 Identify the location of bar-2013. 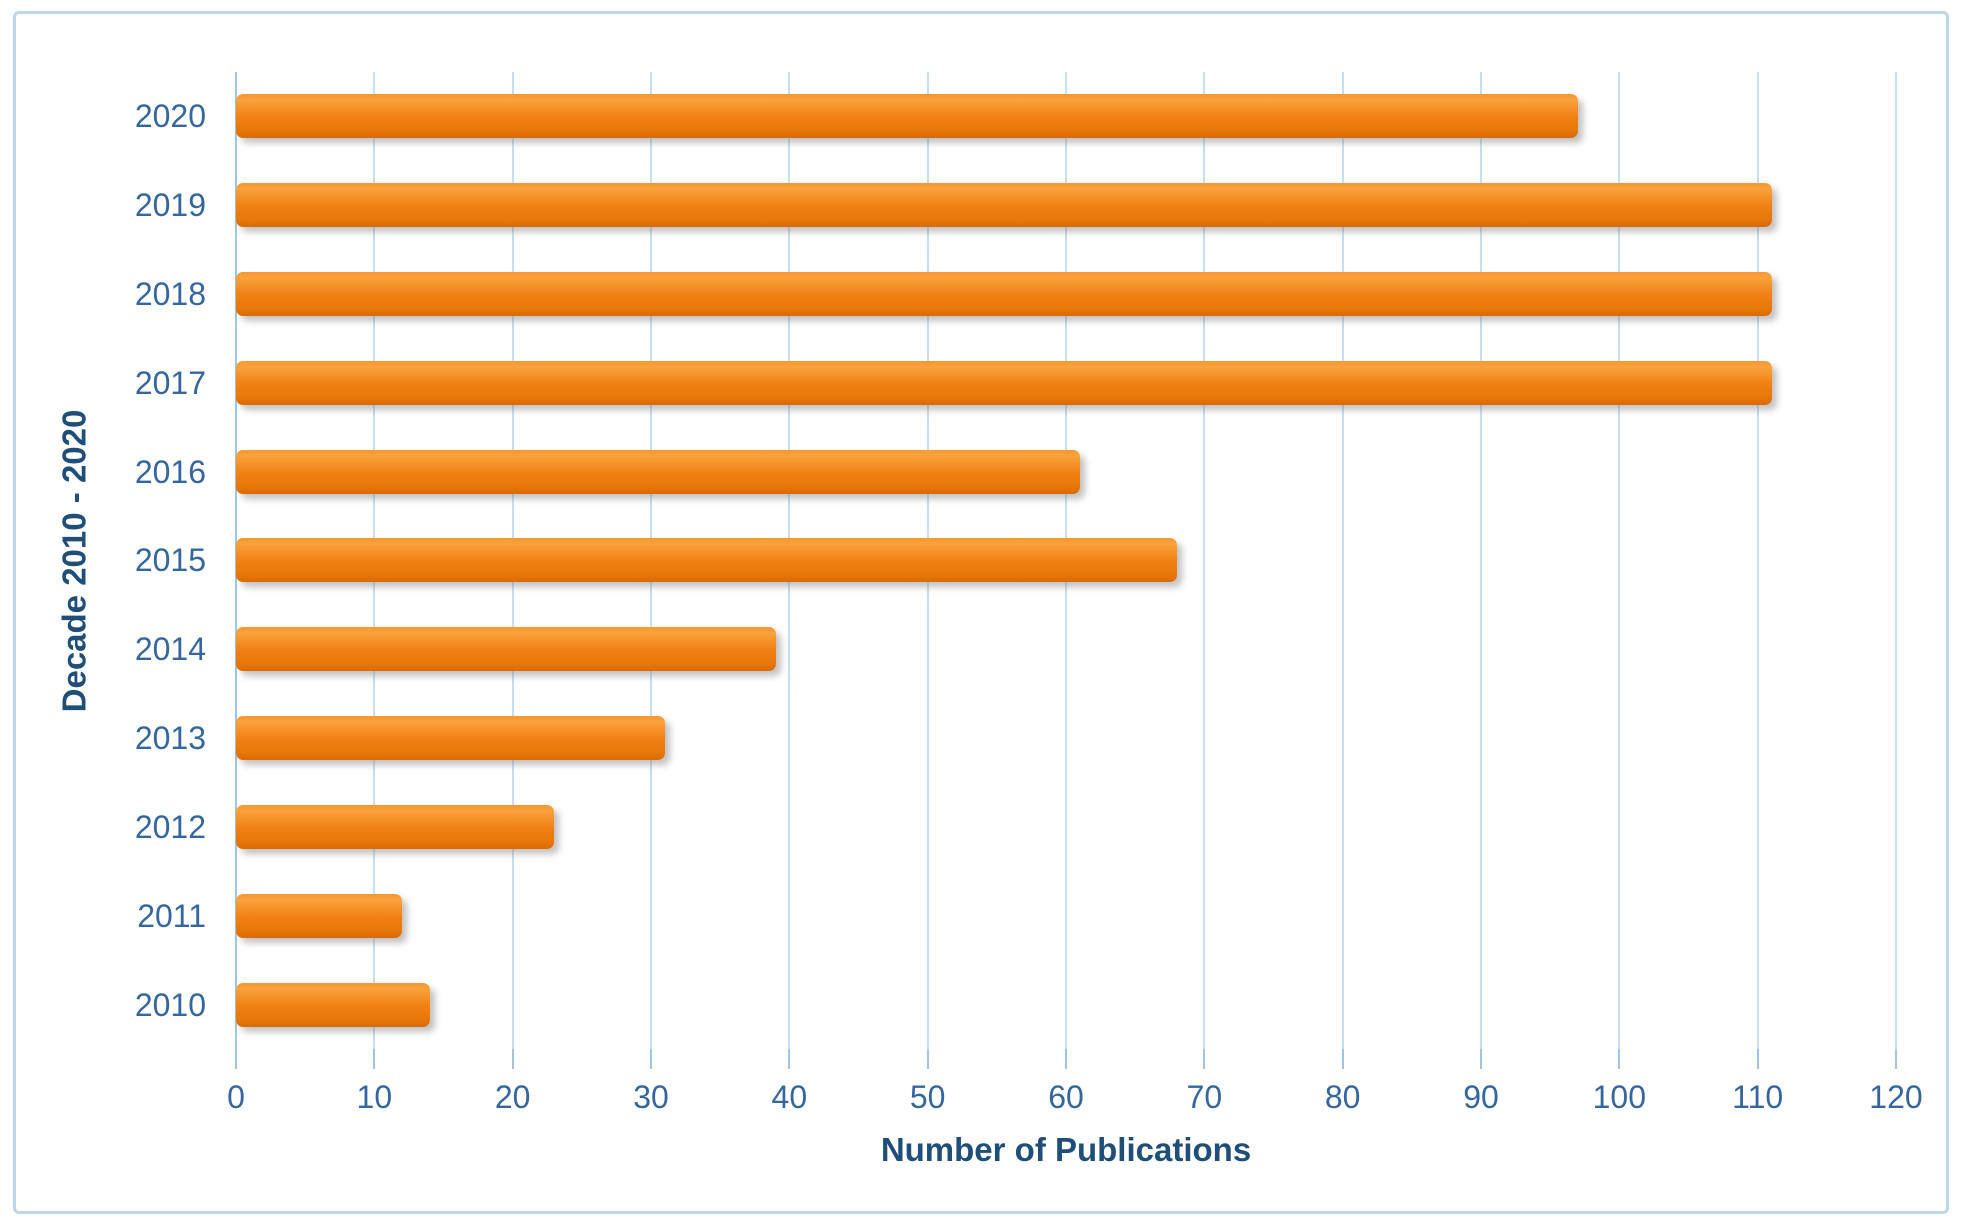
(450, 738).